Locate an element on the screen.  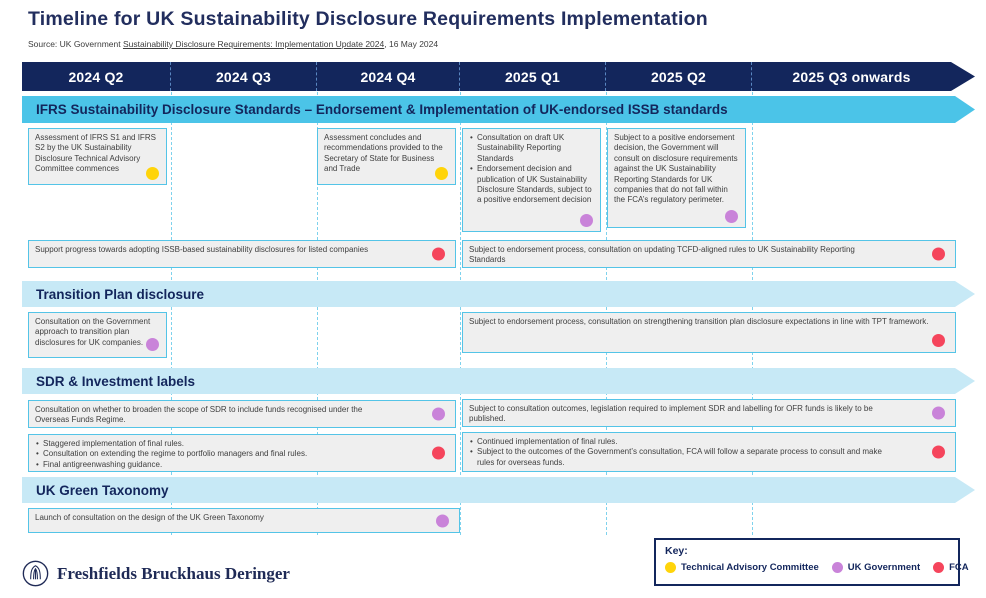
legend-dot-yellow is located at coordinates (670, 567).